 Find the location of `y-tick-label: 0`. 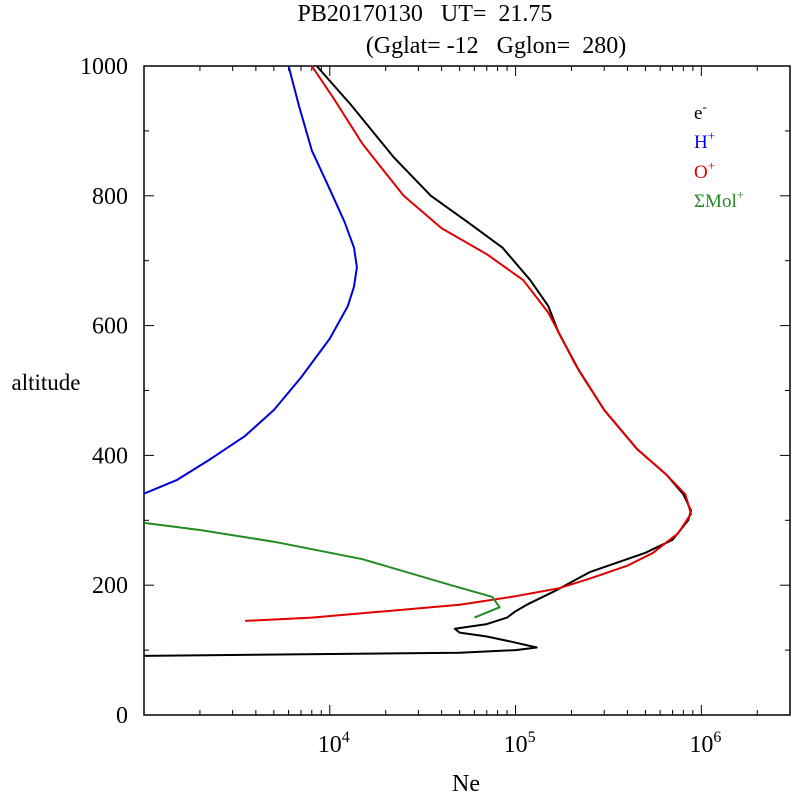

y-tick-label: 0 is located at coordinates (122, 716).